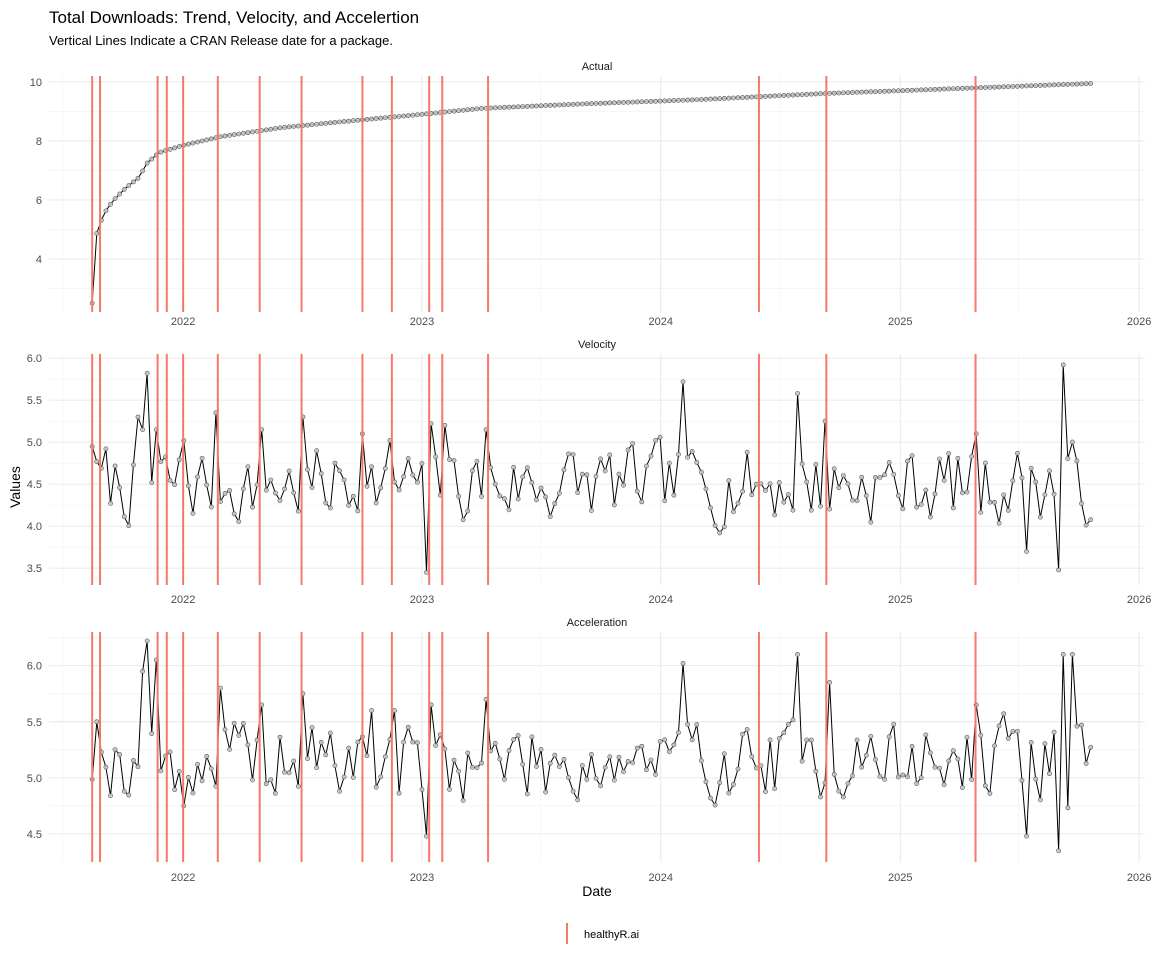 The height and width of the screenshot is (960, 1152). What do you see at coordinates (597, 67) in the screenshot?
I see `facet-strip-label: Actual` at bounding box center [597, 67].